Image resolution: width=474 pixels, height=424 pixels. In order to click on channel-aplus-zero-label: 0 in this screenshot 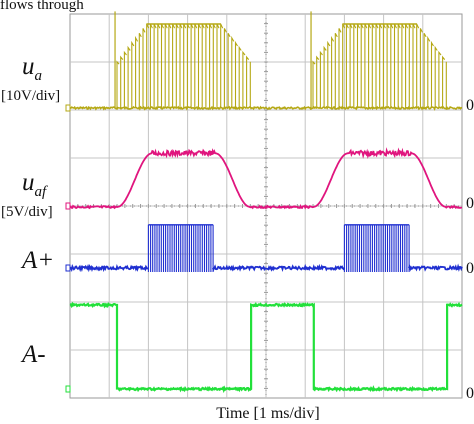, I will do `click(470, 268)`.